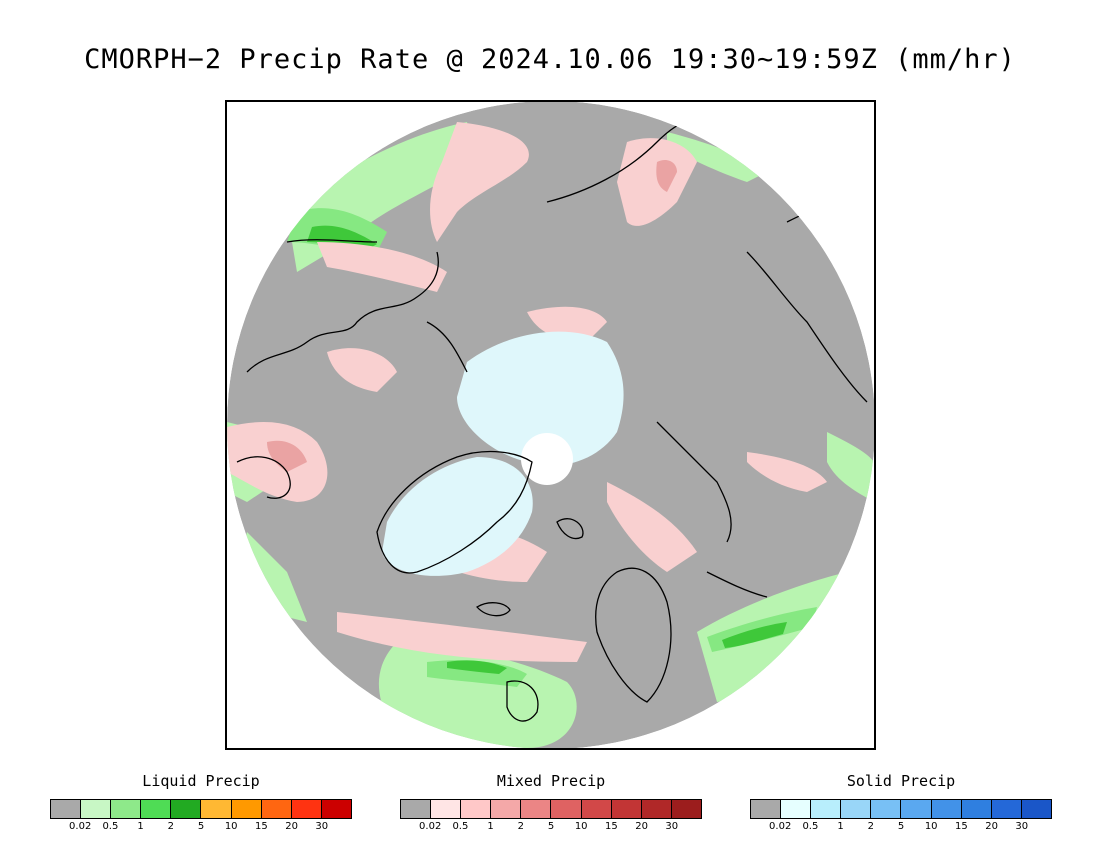 Image resolution: width=1100 pixels, height=850 pixels. What do you see at coordinates (201, 781) in the screenshot?
I see `legend-title: Liquid Precip` at bounding box center [201, 781].